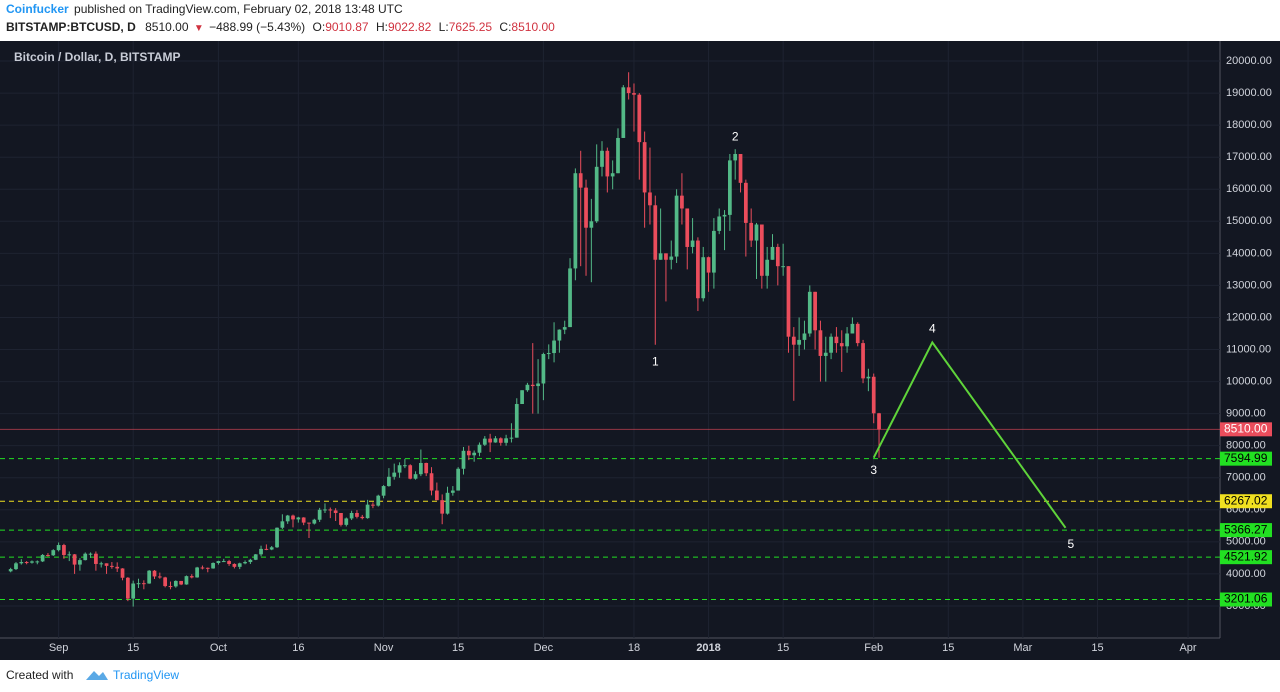  What do you see at coordinates (1246, 446) in the screenshot?
I see `y-tick-label: 8000.00` at bounding box center [1246, 446].